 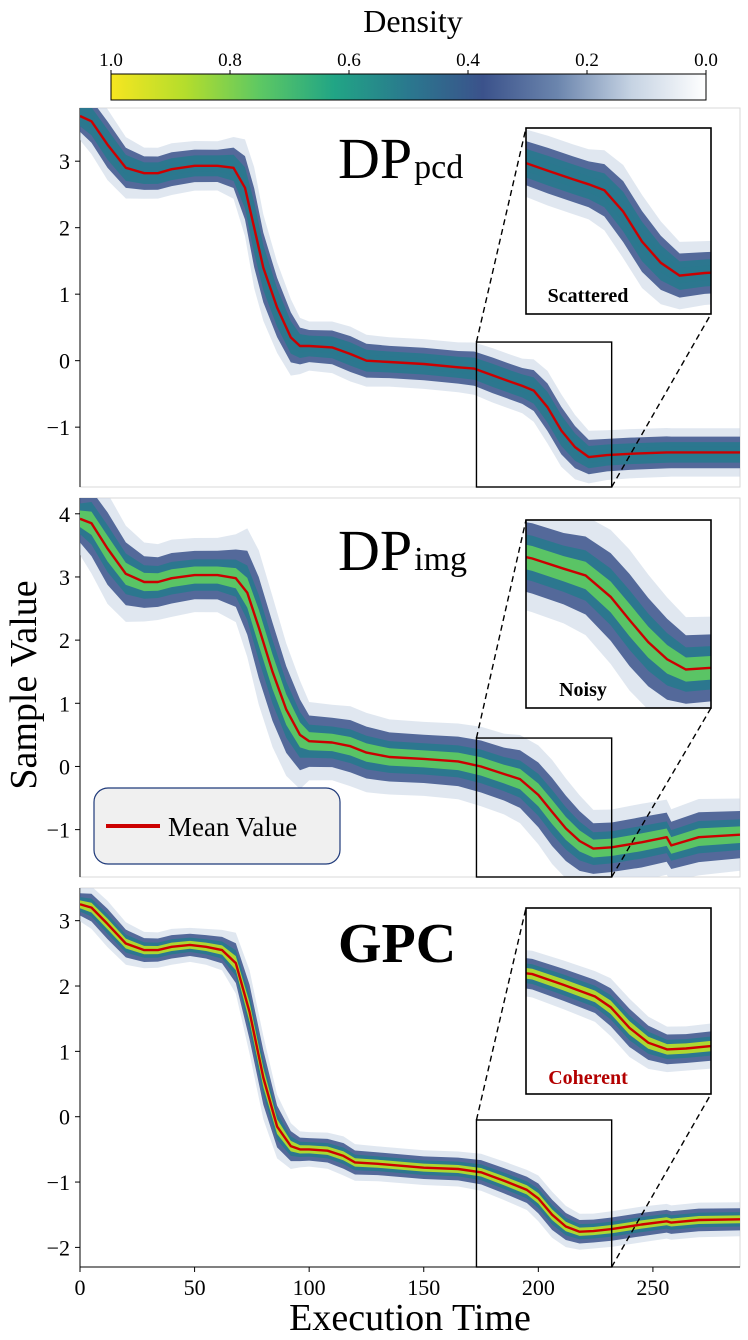 What do you see at coordinates (195, 1287) in the screenshot?
I see `x-tick-label: 50` at bounding box center [195, 1287].